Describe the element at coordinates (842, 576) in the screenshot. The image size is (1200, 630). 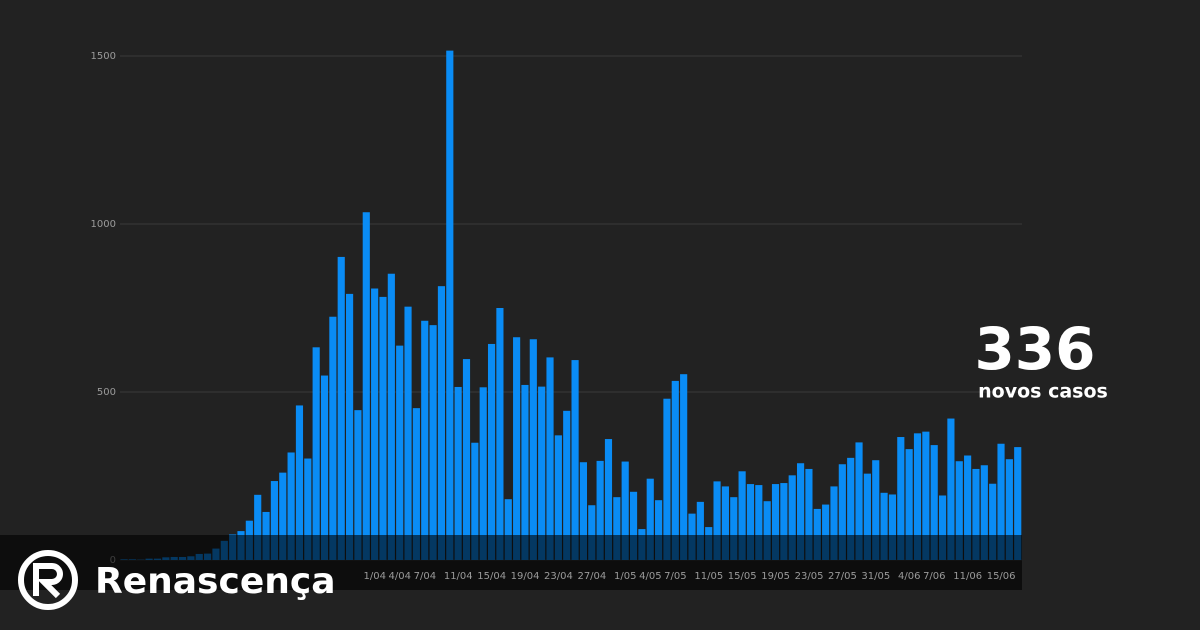
I see `x-tick-label: 27/05` at that location.